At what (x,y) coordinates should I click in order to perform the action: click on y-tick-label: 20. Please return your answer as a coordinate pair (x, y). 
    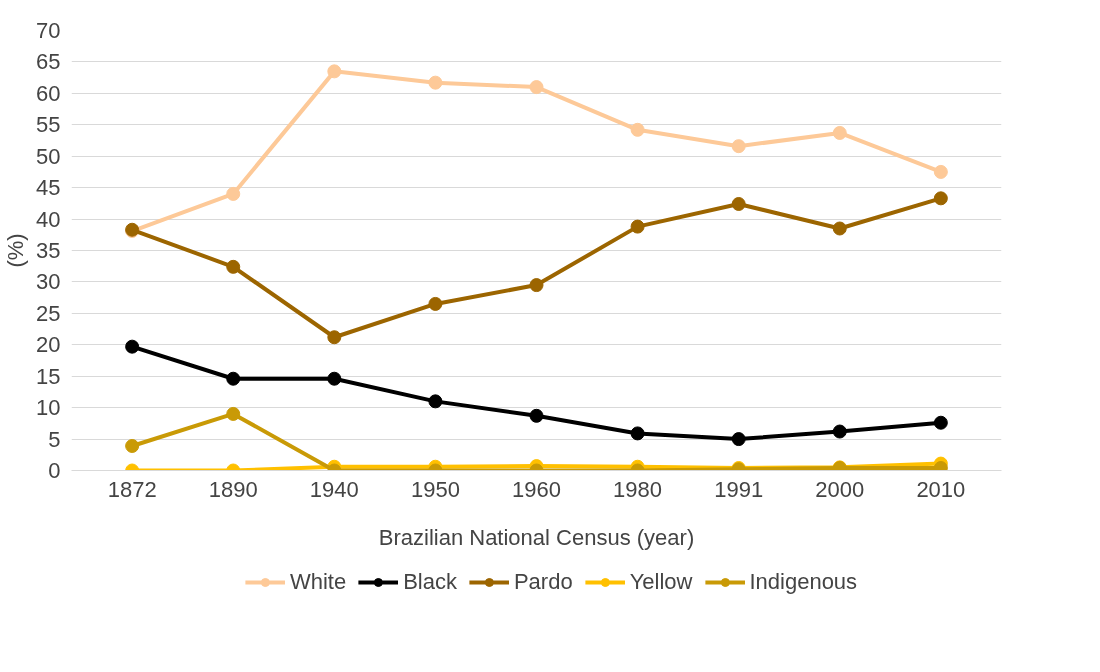
    Looking at the image, I should click on (48, 345).